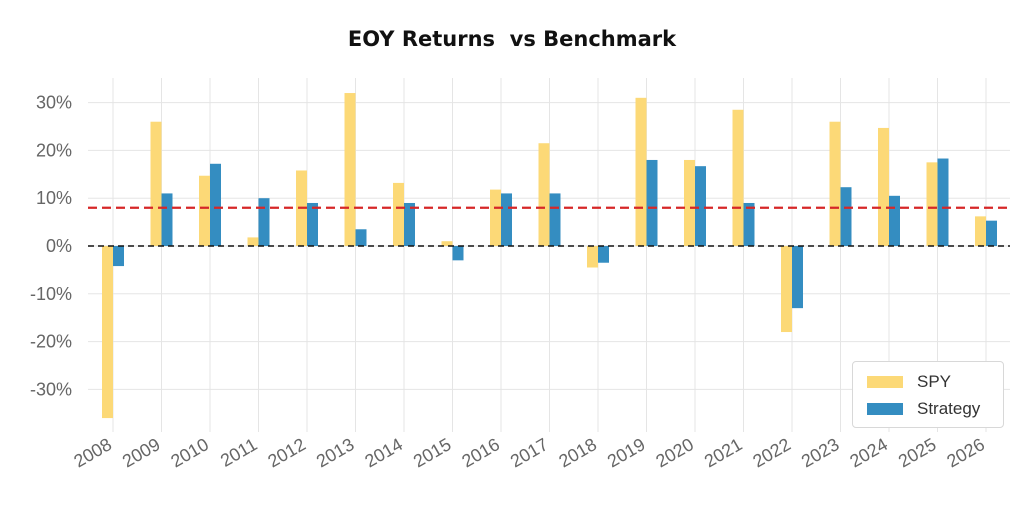 The image size is (1024, 516). Describe the element at coordinates (51, 389) in the screenshot. I see `y-tick-label: -30%` at that location.